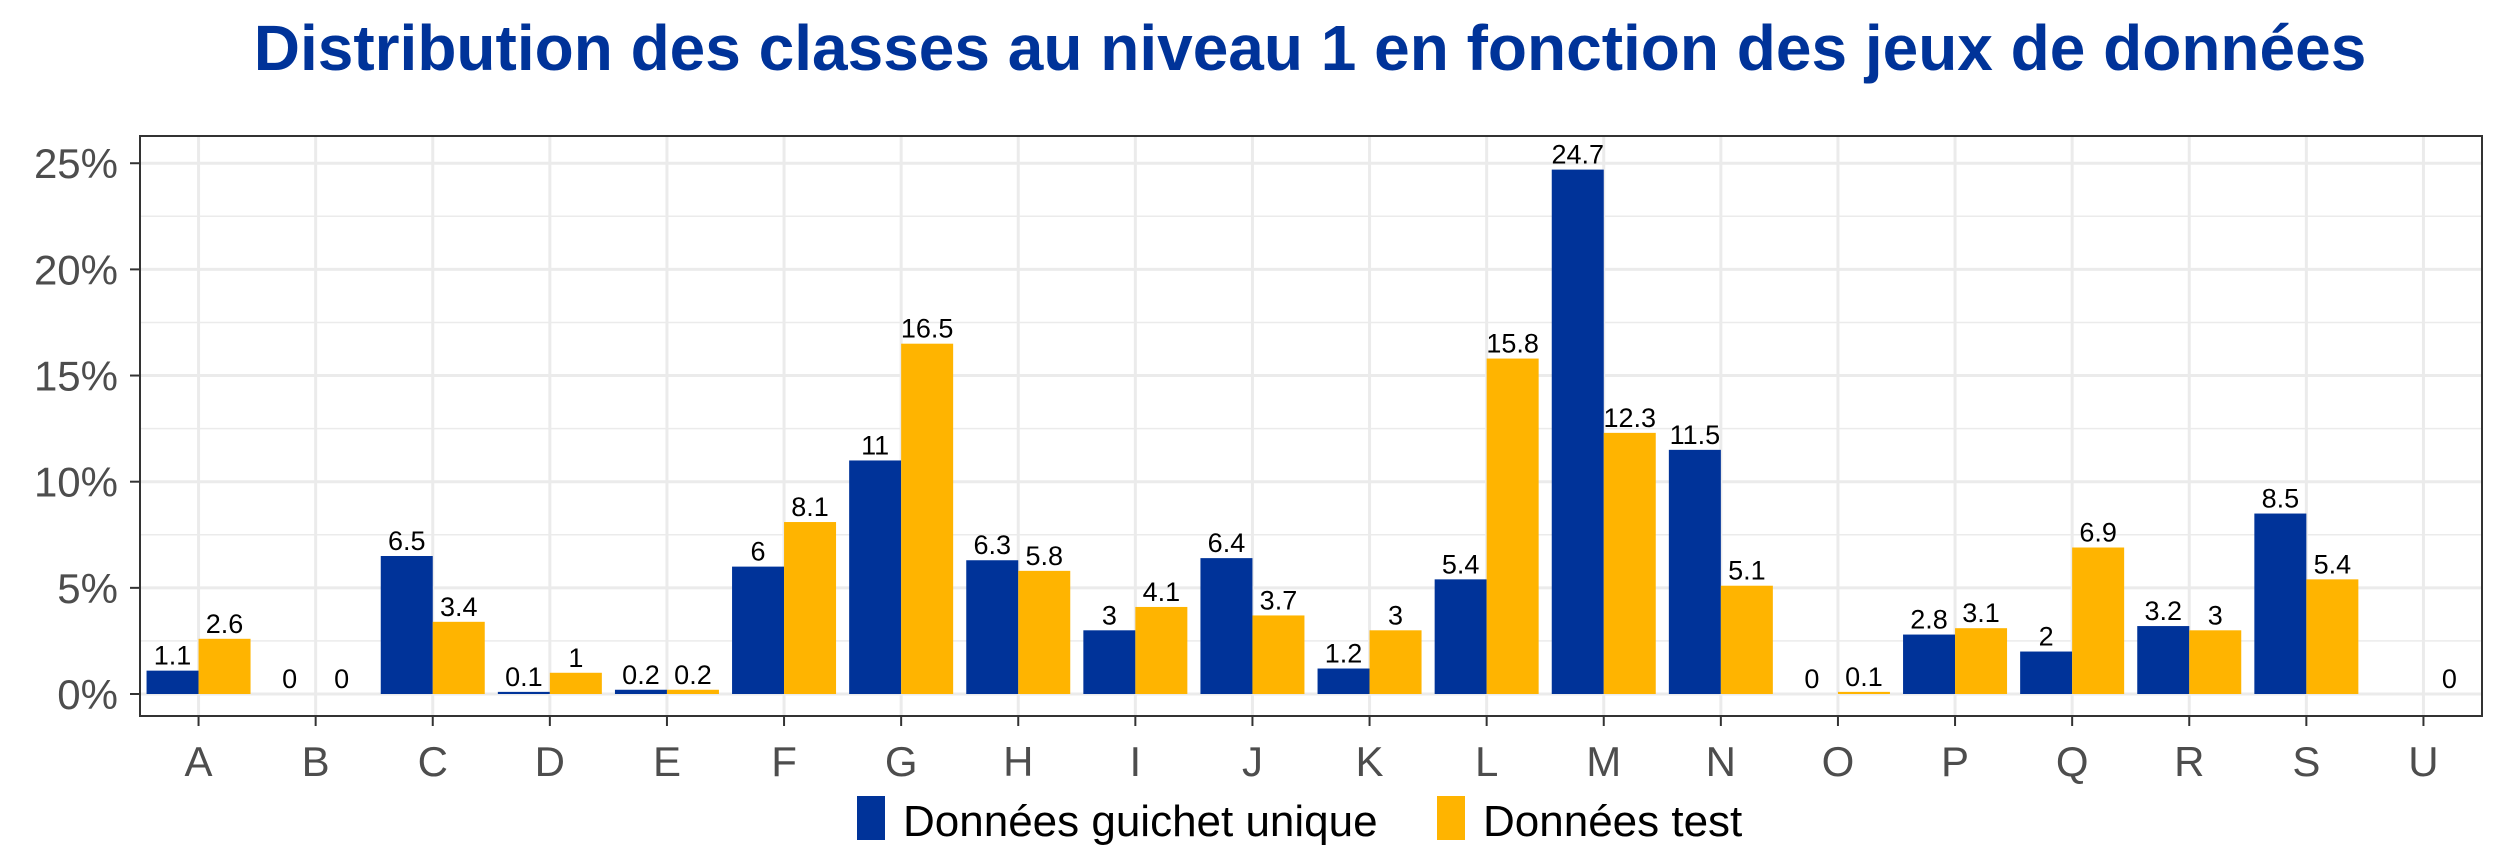 This screenshot has width=2496, height=864. I want to click on data-label: 1.1, so click(173, 656).